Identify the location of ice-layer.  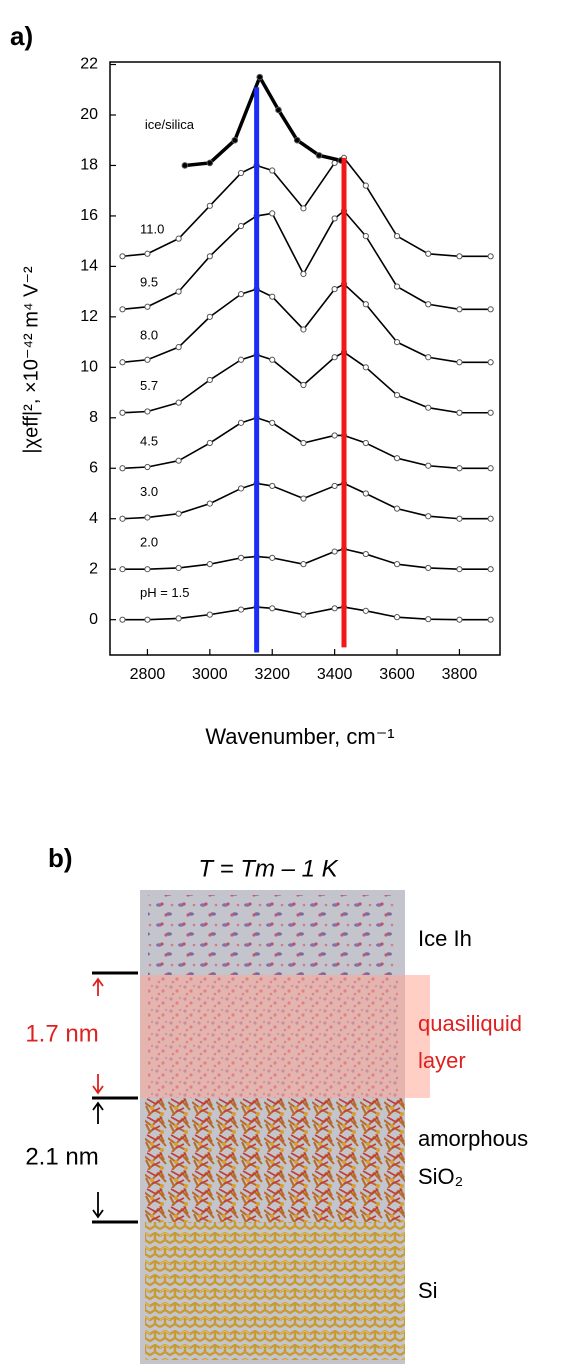
(273, 935).